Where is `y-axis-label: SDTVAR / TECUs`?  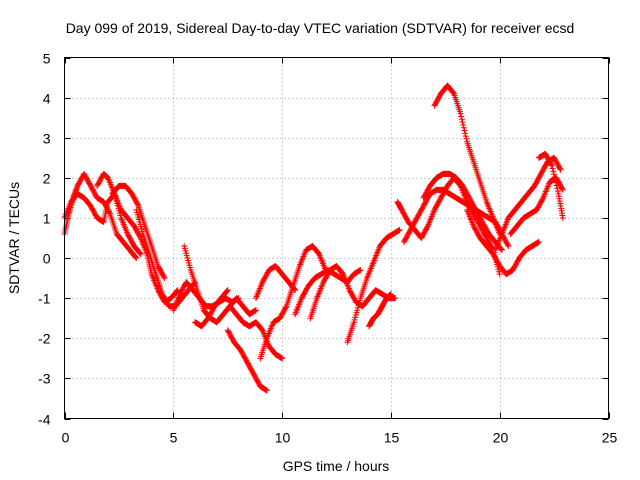 y-axis-label: SDTVAR / TECUs is located at coordinates (14, 238).